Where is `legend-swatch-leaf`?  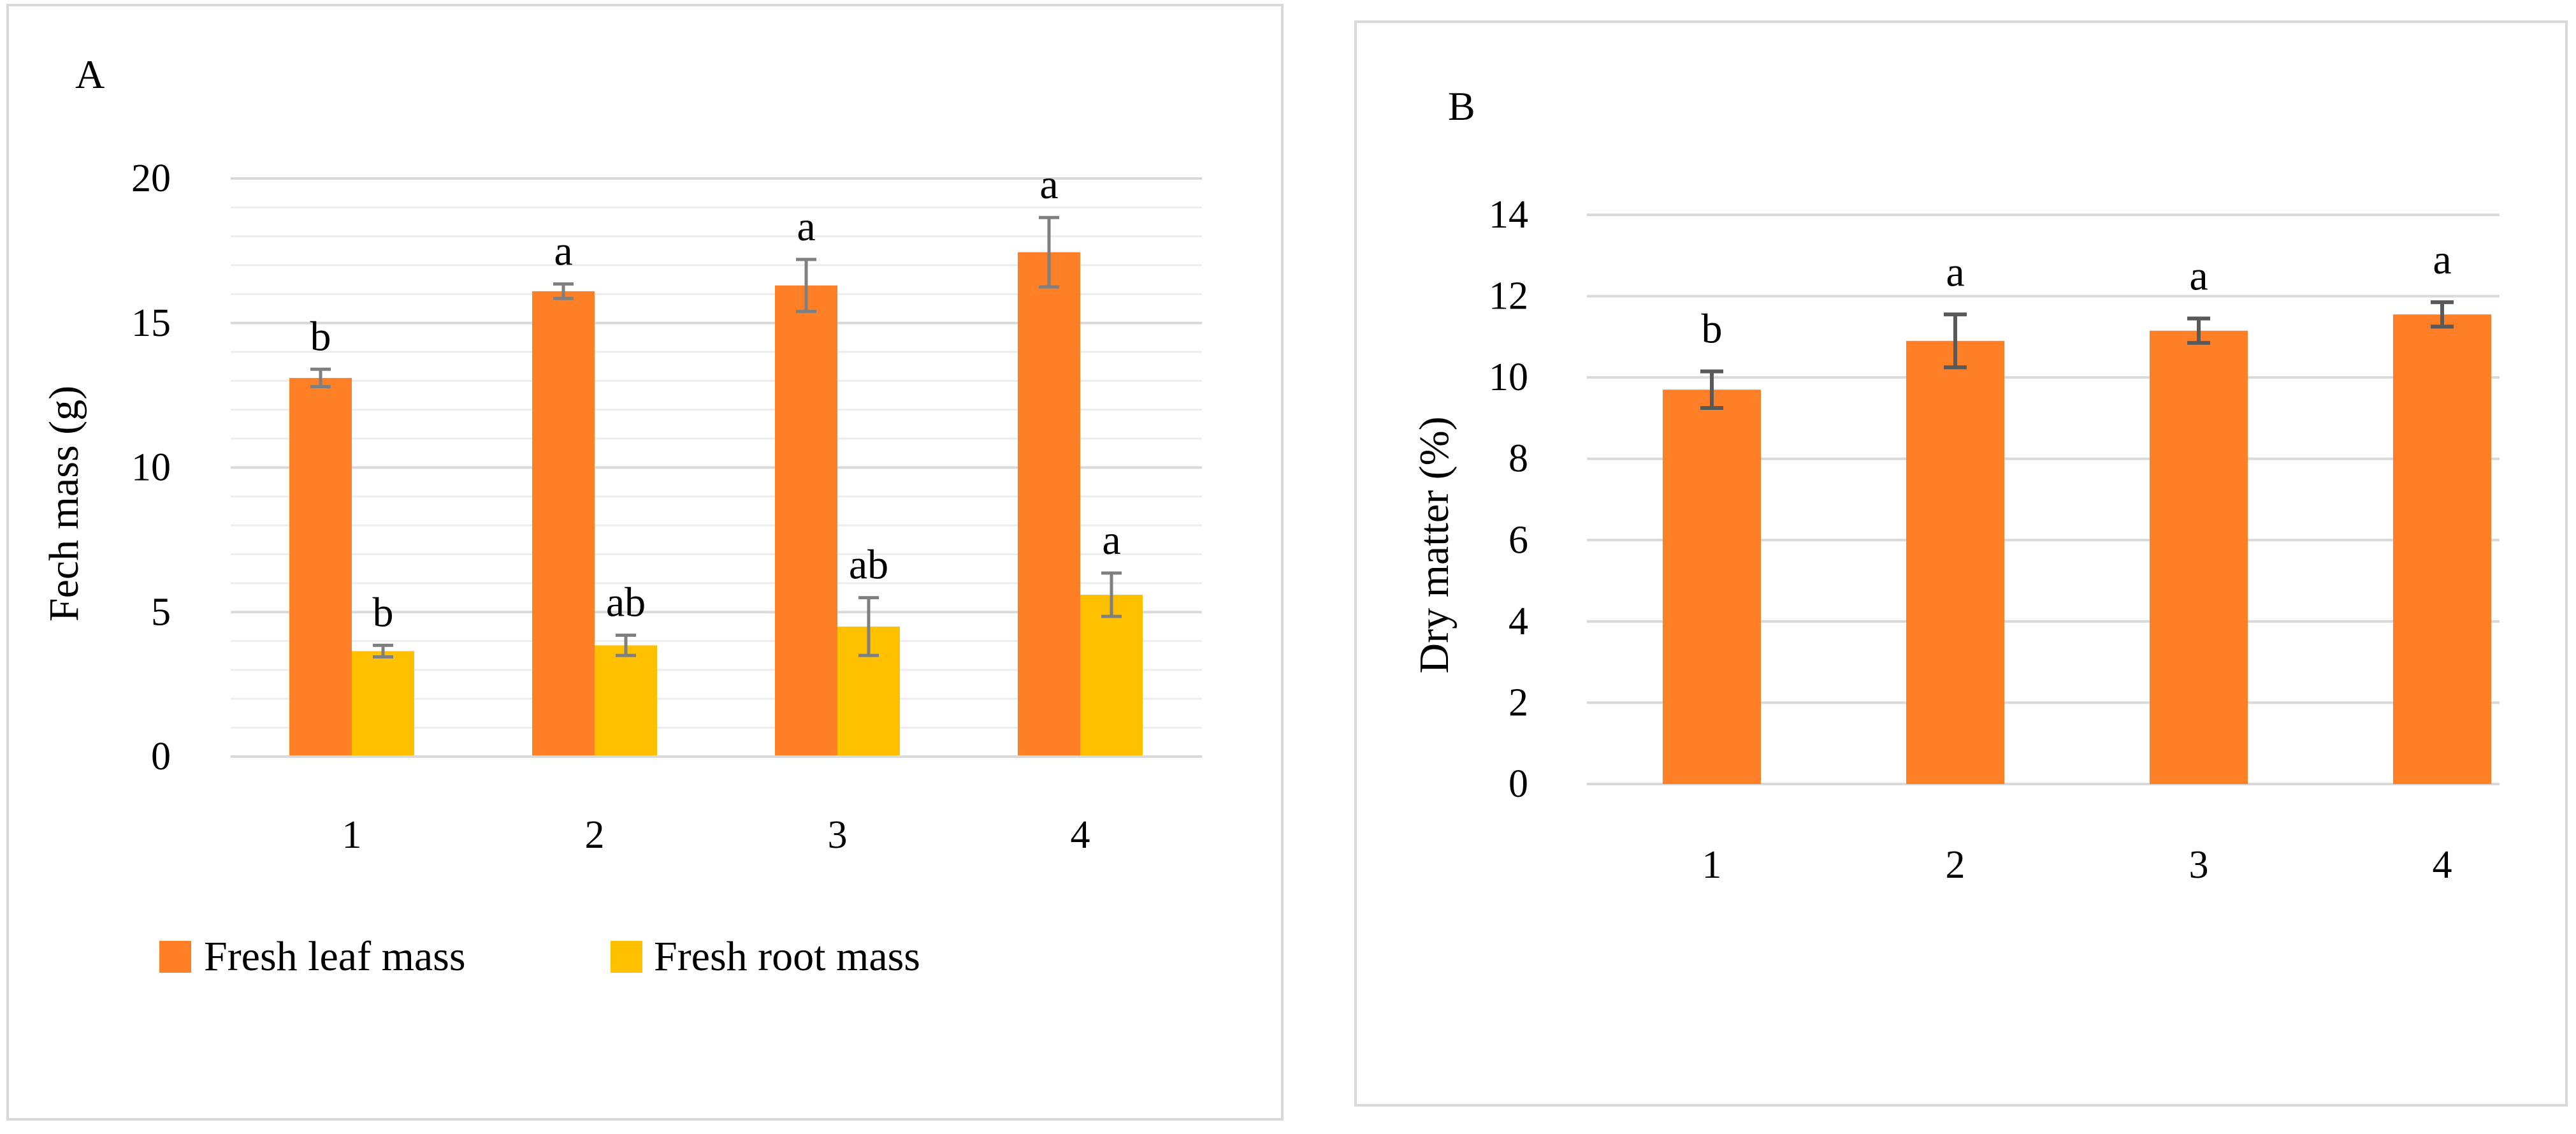 legend-swatch-leaf is located at coordinates (175, 957).